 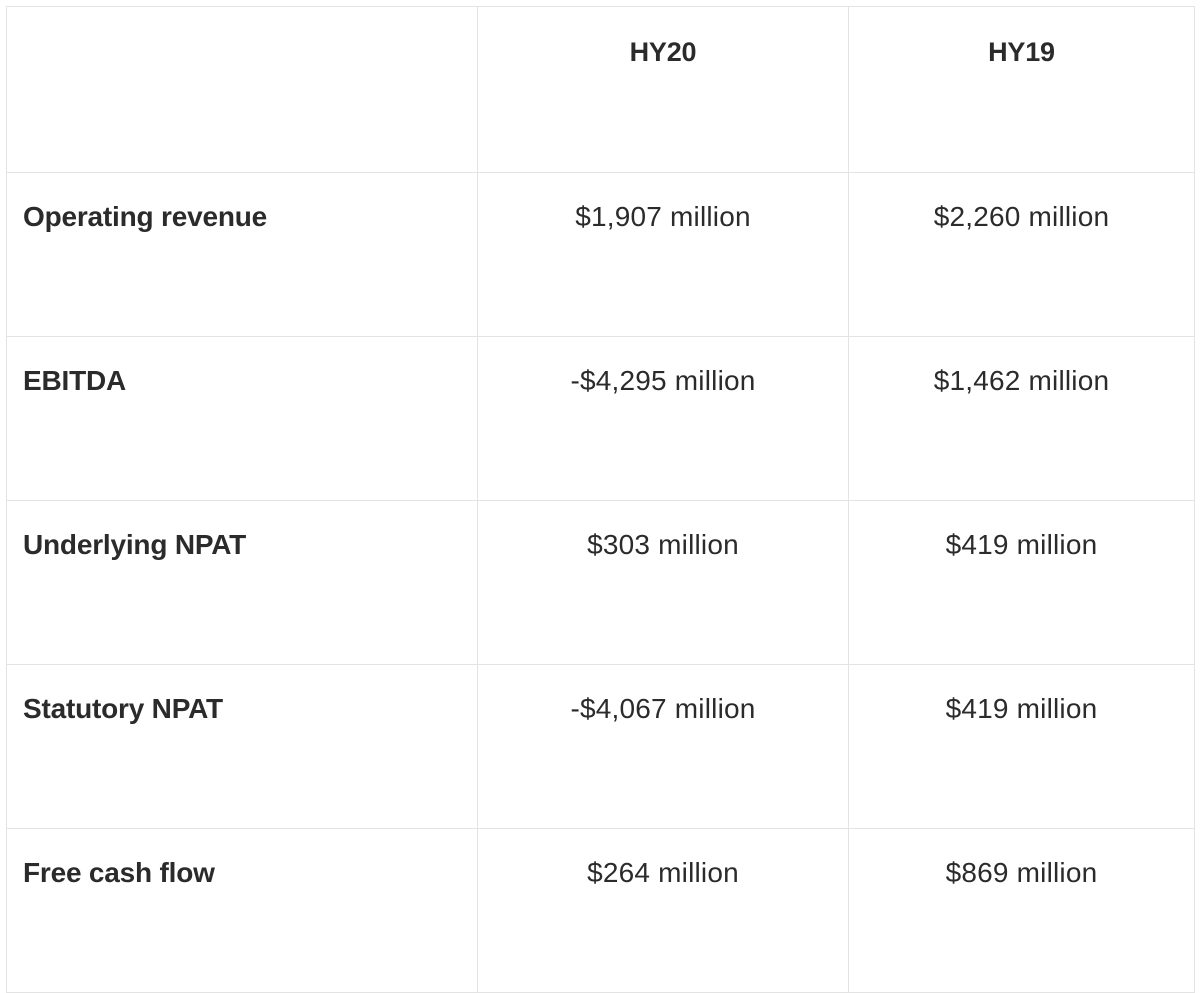 I want to click on hy20-value: $1,907 million, so click(x=663, y=254).